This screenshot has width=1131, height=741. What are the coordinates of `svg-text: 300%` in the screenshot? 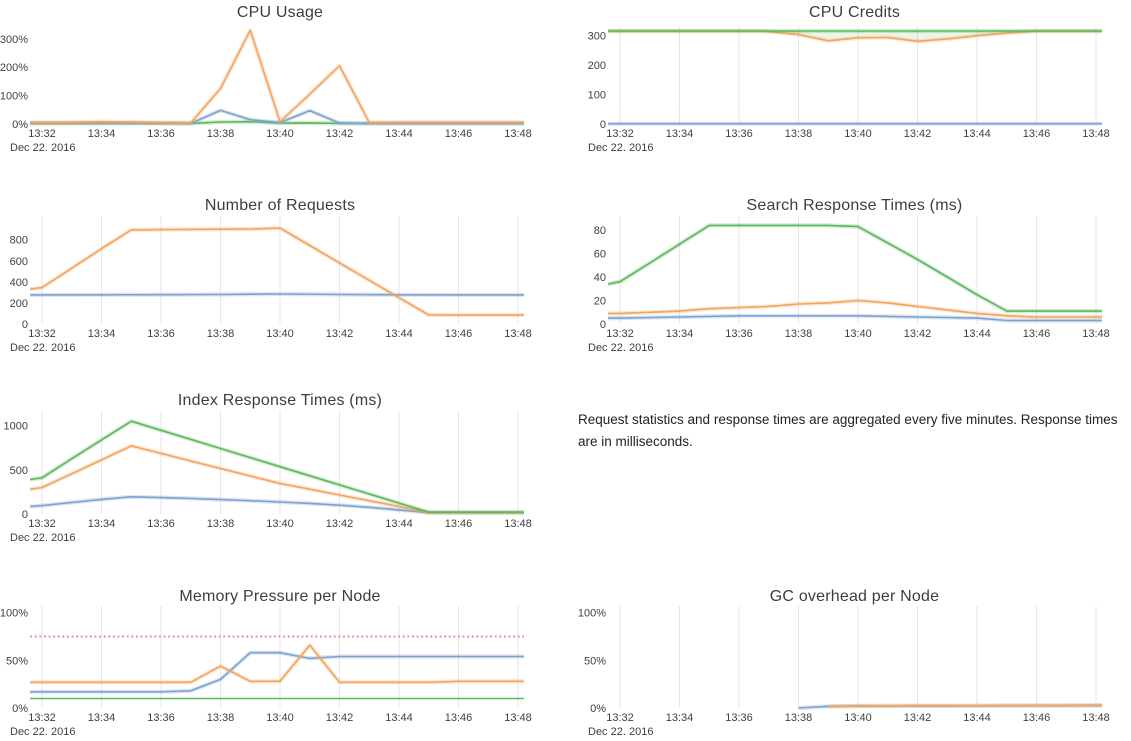 It's located at (14, 40).